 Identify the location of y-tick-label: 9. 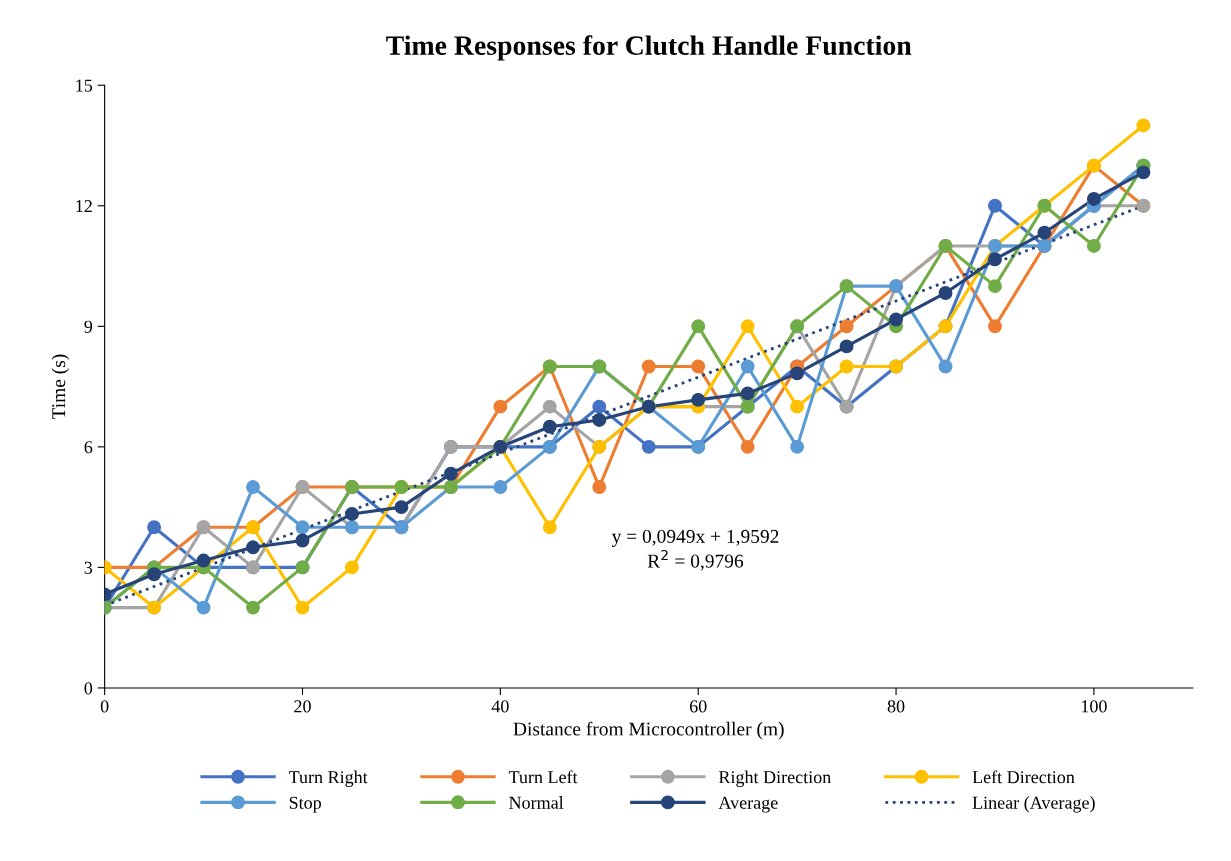
(88, 326).